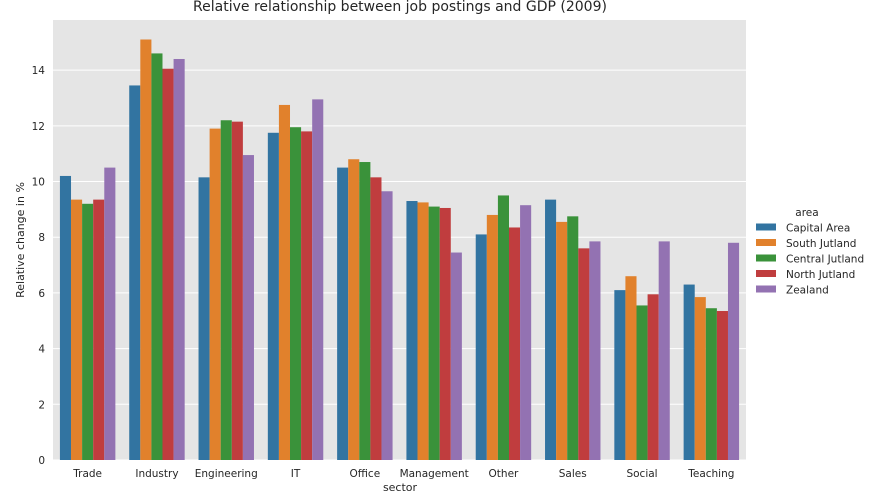  I want to click on x-tick-label: Office, so click(365, 474).